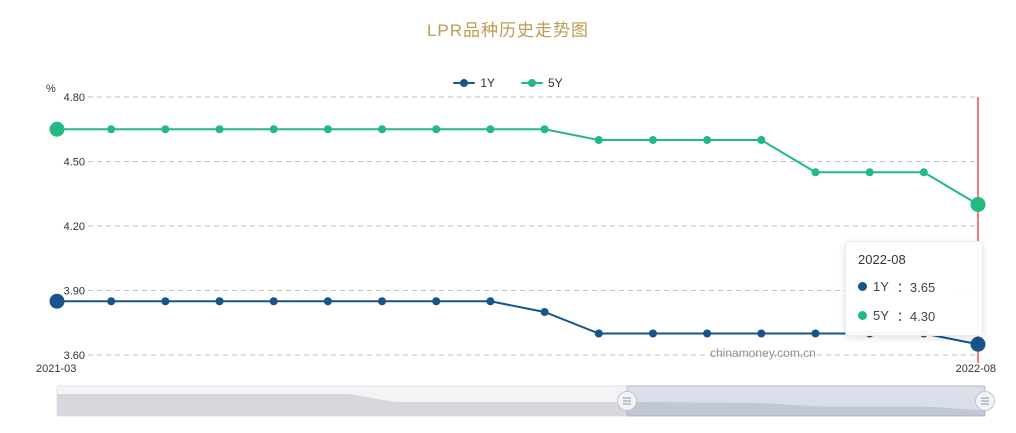 This screenshot has width=1016, height=433. Describe the element at coordinates (51, 89) in the screenshot. I see `y-axis-unit: %` at that location.